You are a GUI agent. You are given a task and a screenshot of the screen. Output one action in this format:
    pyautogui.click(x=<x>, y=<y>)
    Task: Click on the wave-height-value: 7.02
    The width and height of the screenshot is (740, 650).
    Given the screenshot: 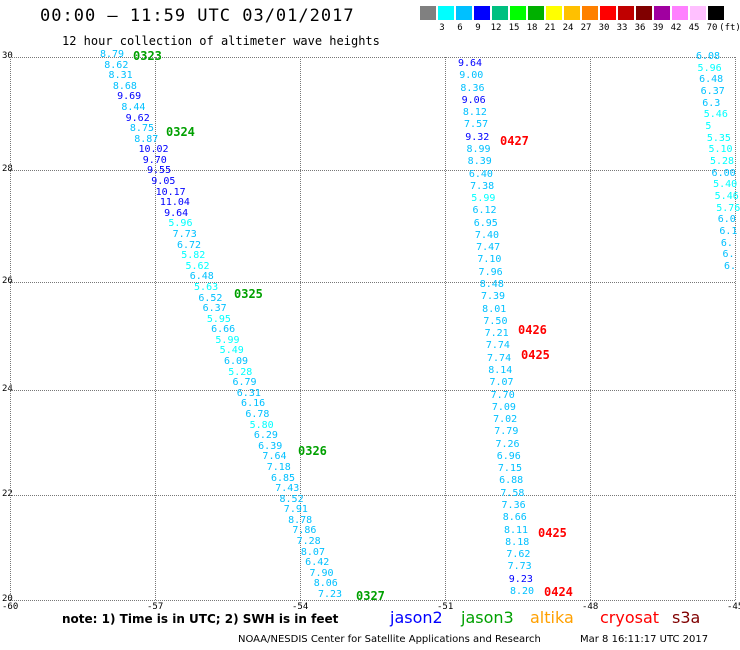 What is the action you would take?
    pyautogui.click(x=505, y=420)
    